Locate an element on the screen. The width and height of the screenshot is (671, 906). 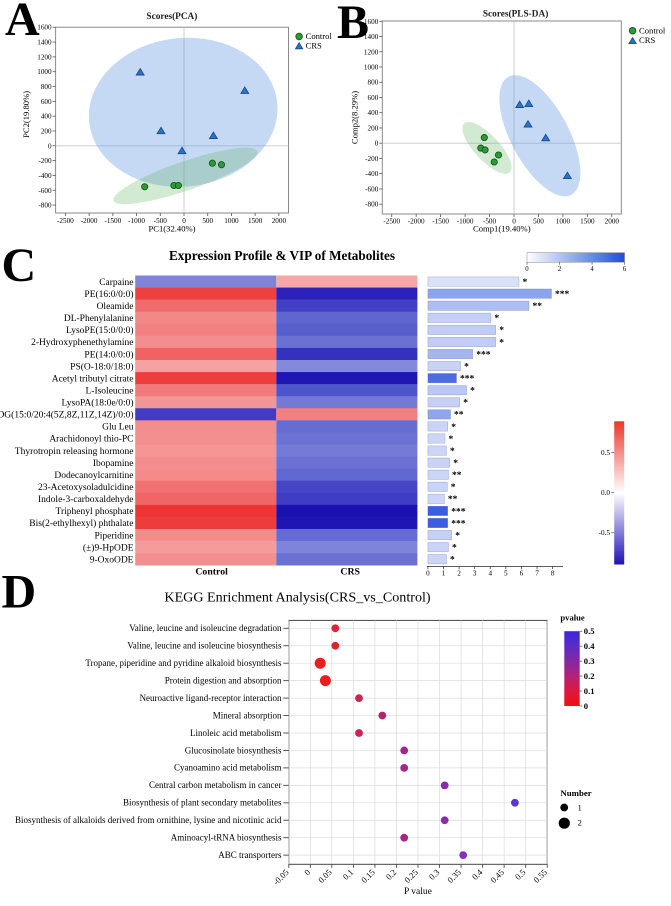
svg-text: pvalue is located at coordinates (572, 617).